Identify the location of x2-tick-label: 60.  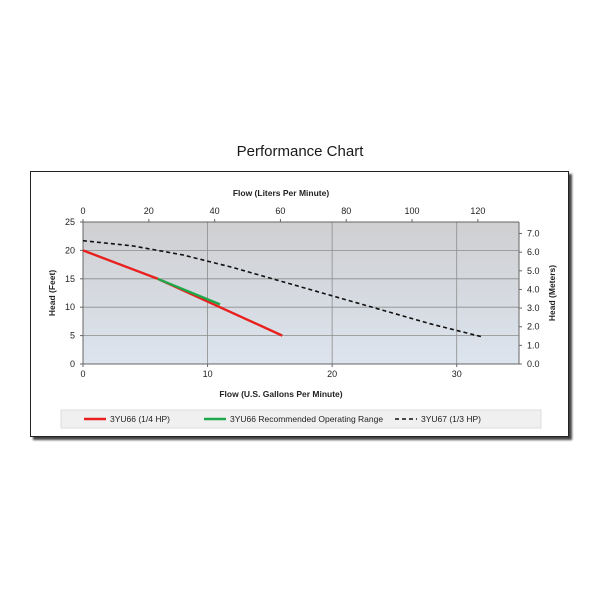
(280, 211).